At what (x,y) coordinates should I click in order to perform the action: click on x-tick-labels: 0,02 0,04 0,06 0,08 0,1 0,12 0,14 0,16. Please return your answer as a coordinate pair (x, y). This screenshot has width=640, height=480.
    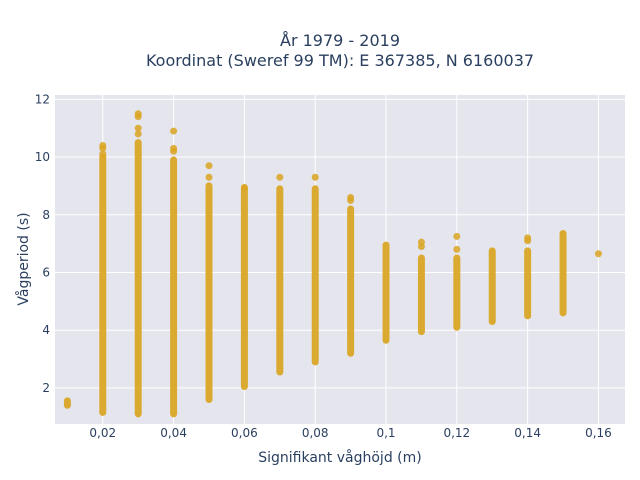
    Looking at the image, I should click on (350, 433).